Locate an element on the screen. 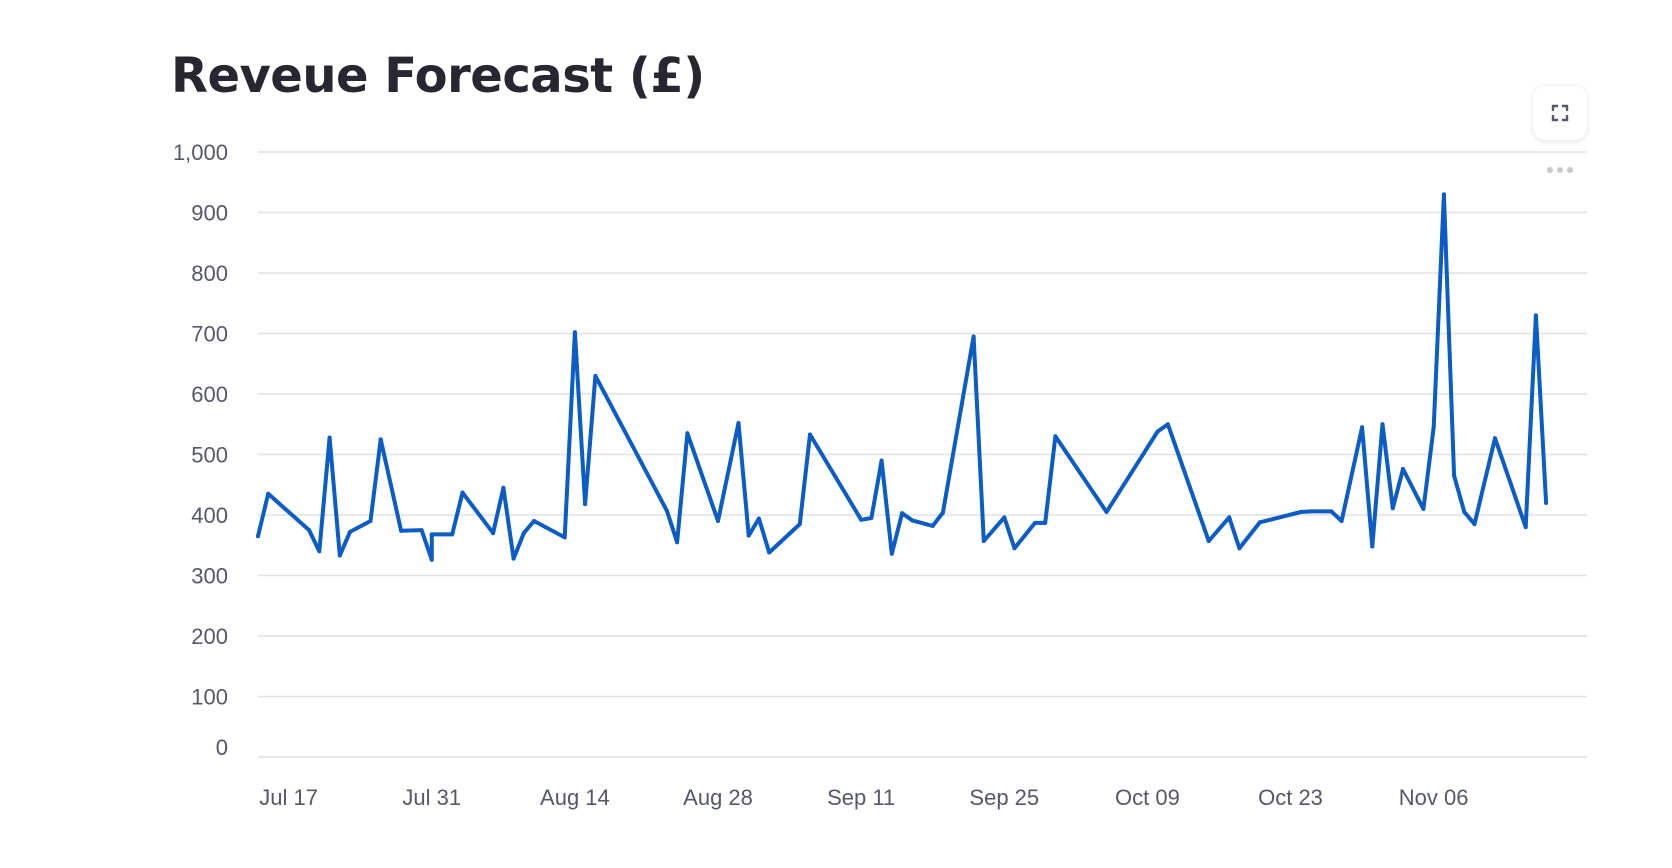 The image size is (1672, 868). x-tick-label: Jul 17 is located at coordinates (288, 797).